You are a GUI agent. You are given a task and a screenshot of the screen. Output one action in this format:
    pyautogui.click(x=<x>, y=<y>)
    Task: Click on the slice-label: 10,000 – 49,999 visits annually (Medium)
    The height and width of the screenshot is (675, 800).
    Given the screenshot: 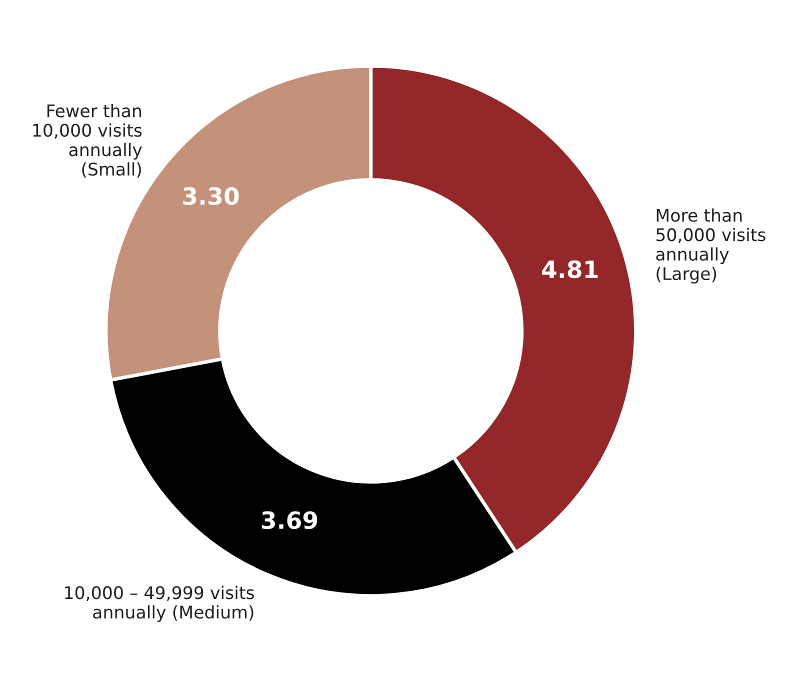 What is the action you would take?
    pyautogui.click(x=159, y=604)
    